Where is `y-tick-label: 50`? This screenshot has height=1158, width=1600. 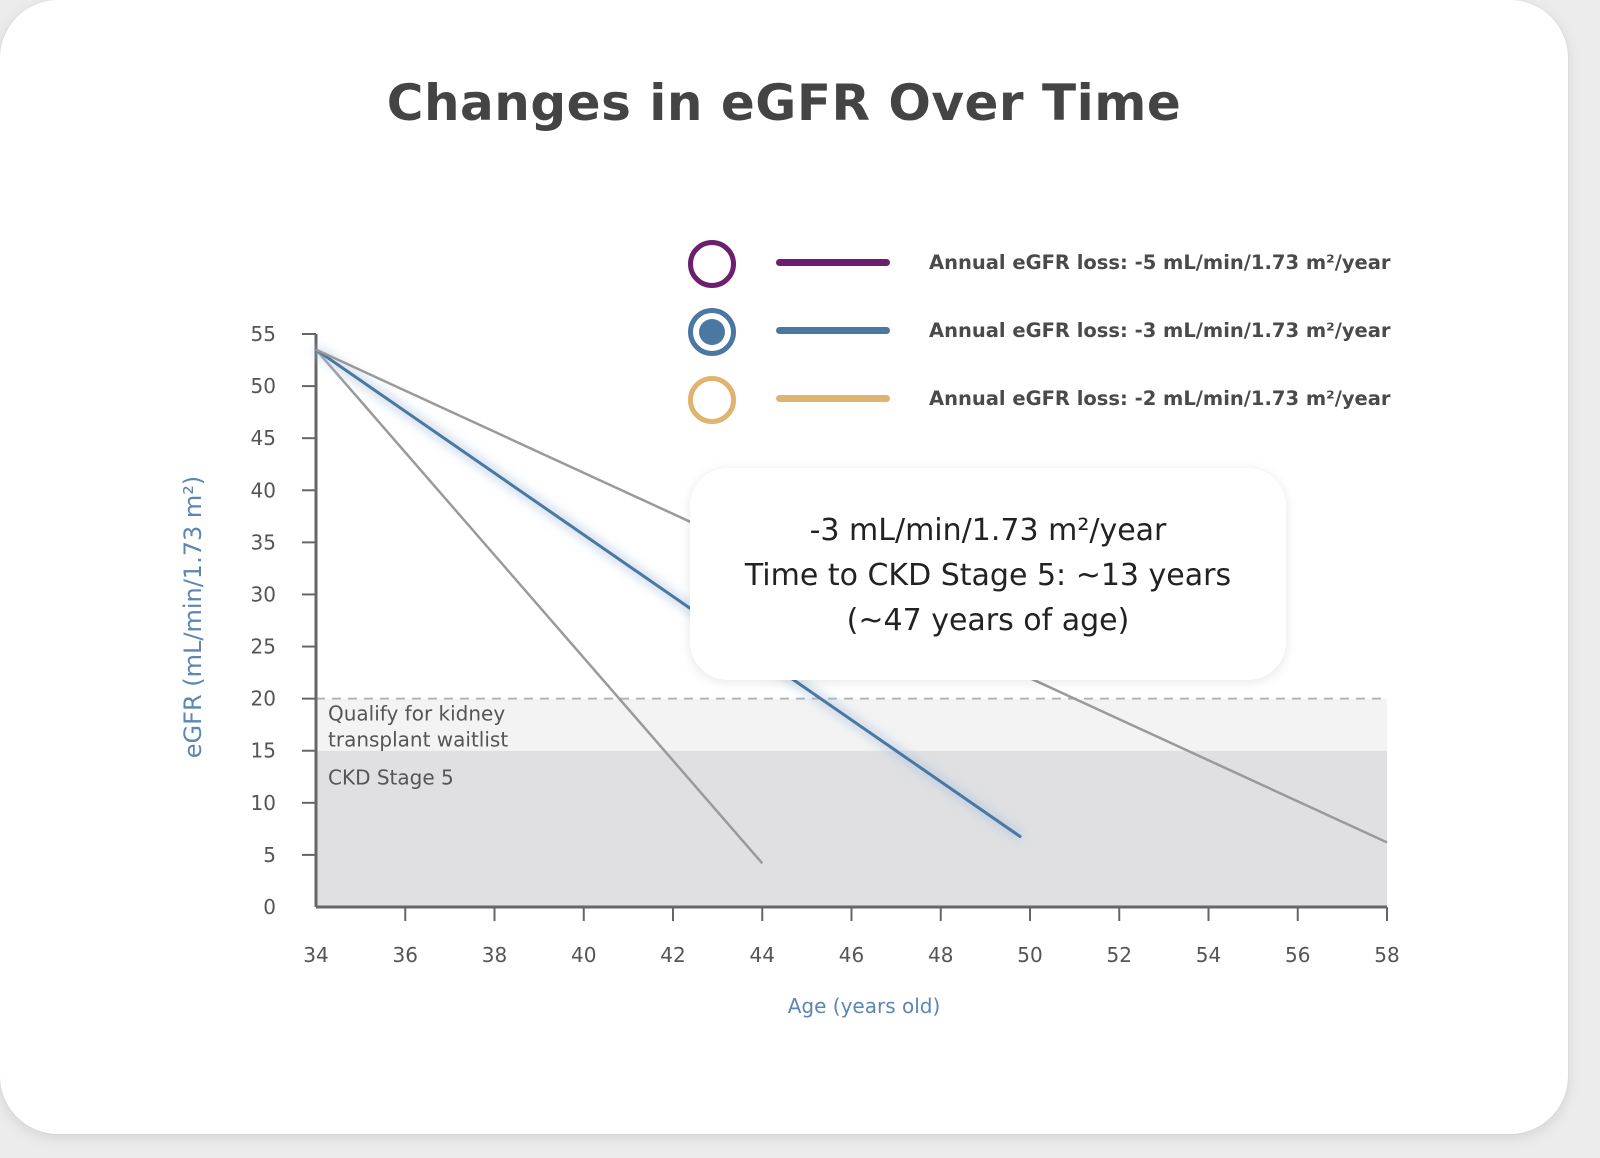
y-tick-label: 50 is located at coordinates (263, 386).